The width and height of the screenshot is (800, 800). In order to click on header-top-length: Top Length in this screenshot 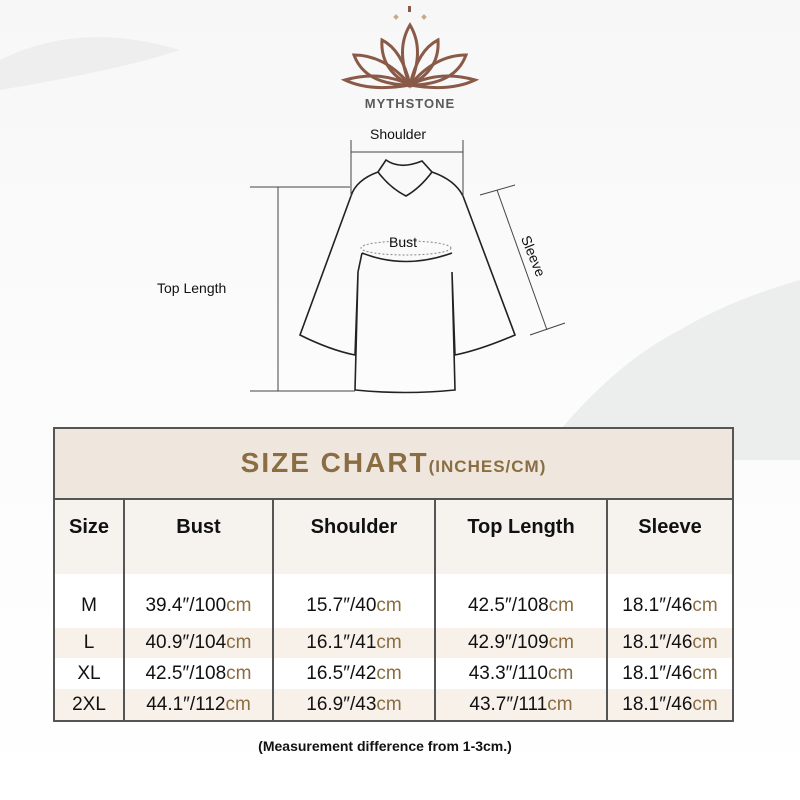, I will do `click(520, 536)`.